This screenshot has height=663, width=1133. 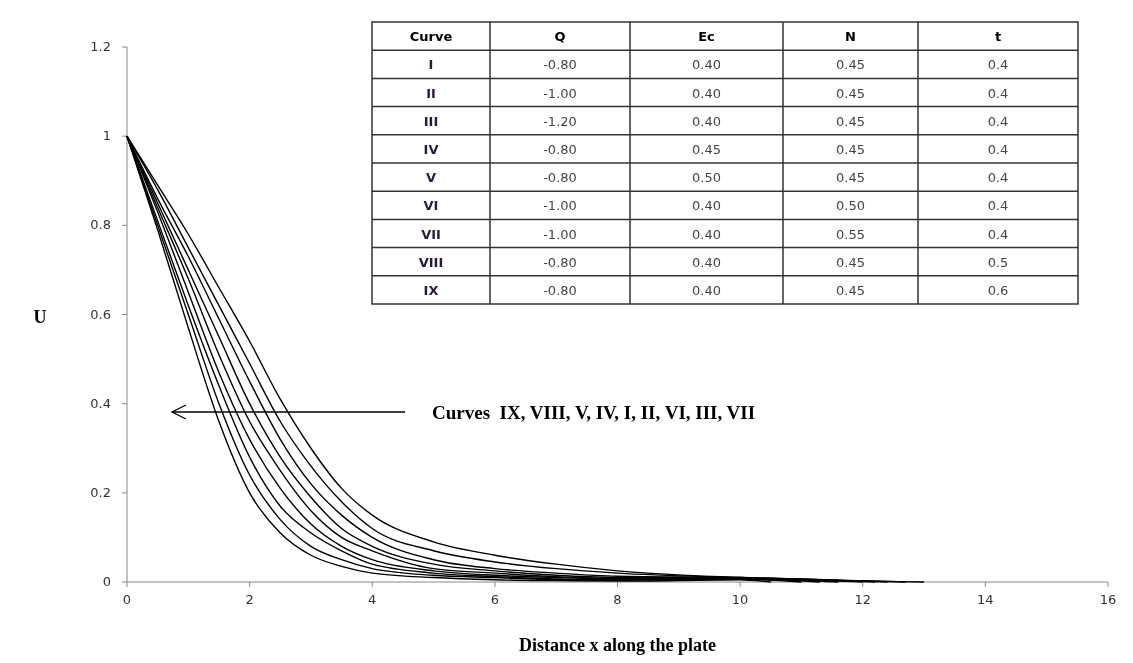 What do you see at coordinates (431, 93) in the screenshot?
I see `category-label: II` at bounding box center [431, 93].